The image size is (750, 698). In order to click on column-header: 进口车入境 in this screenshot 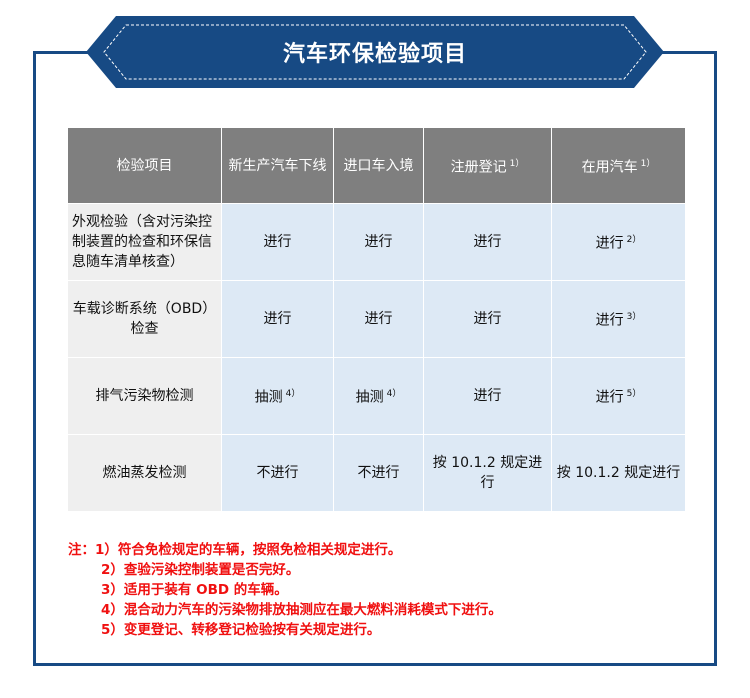, I will do `click(378, 165)`.